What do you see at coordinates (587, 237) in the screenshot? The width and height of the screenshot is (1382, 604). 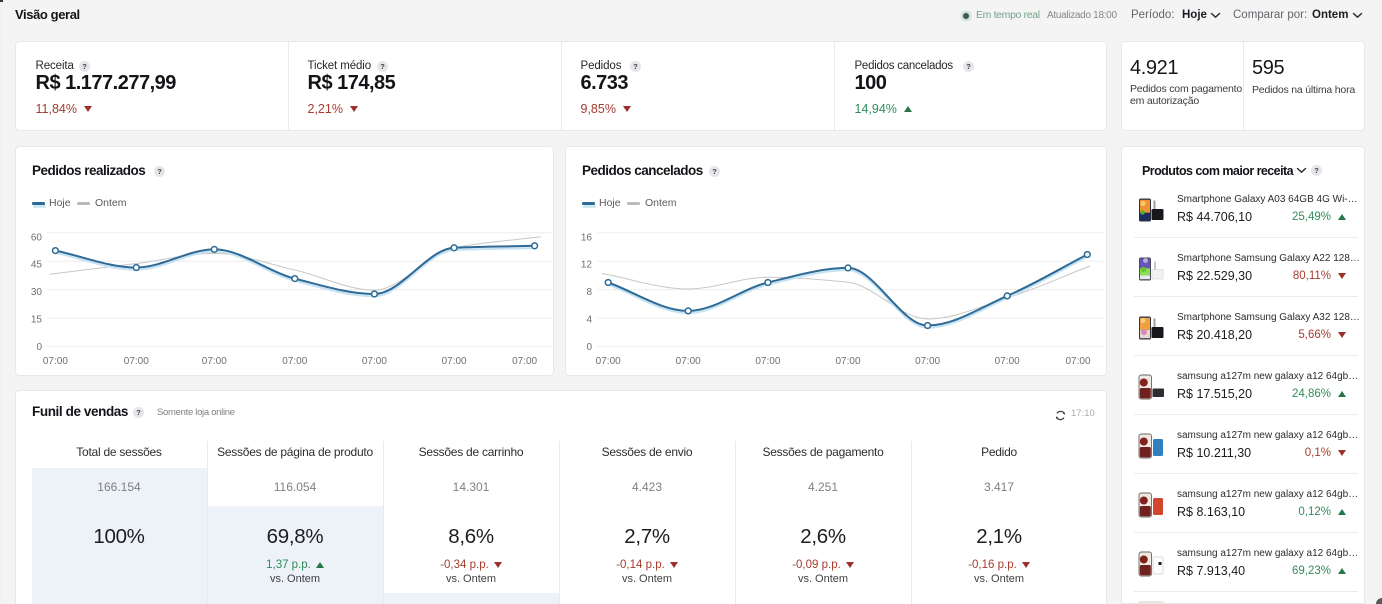 I see `svg-text: 16` at bounding box center [587, 237].